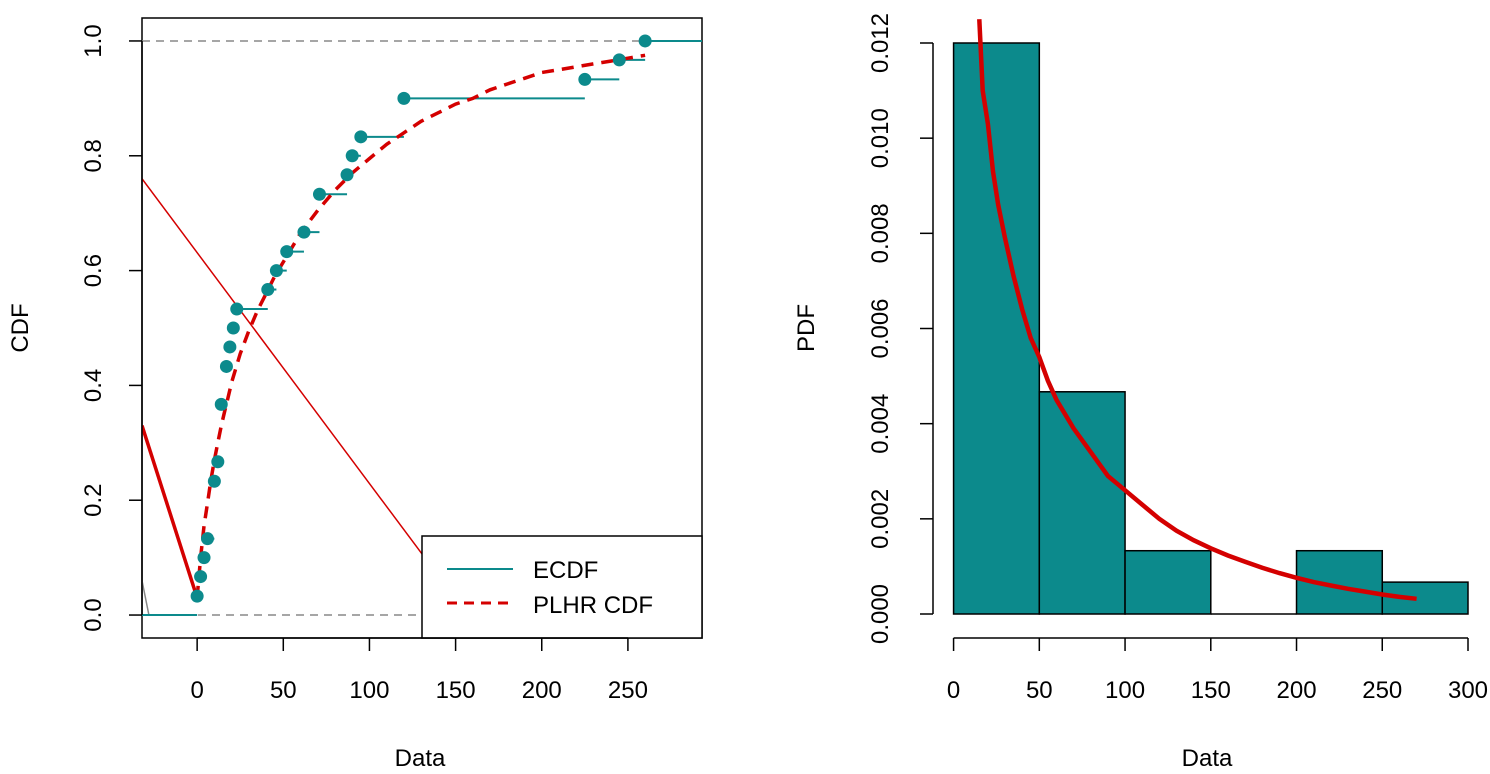 Image resolution: width=1490 pixels, height=774 pixels. Describe the element at coordinates (196, 690) in the screenshot. I see `cdf-x-tick-label: 0` at that location.